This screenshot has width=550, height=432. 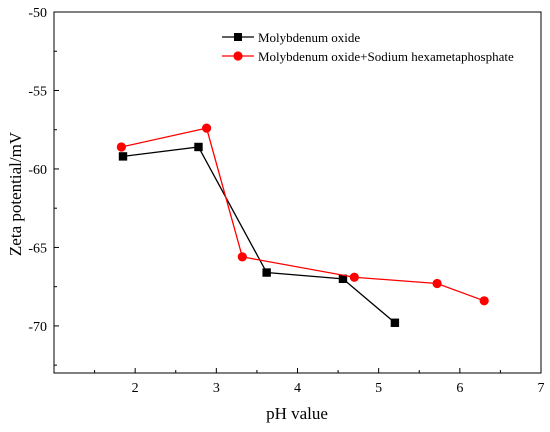 What do you see at coordinates (297, 388) in the screenshot?
I see `x-tick-label: 4` at bounding box center [297, 388].